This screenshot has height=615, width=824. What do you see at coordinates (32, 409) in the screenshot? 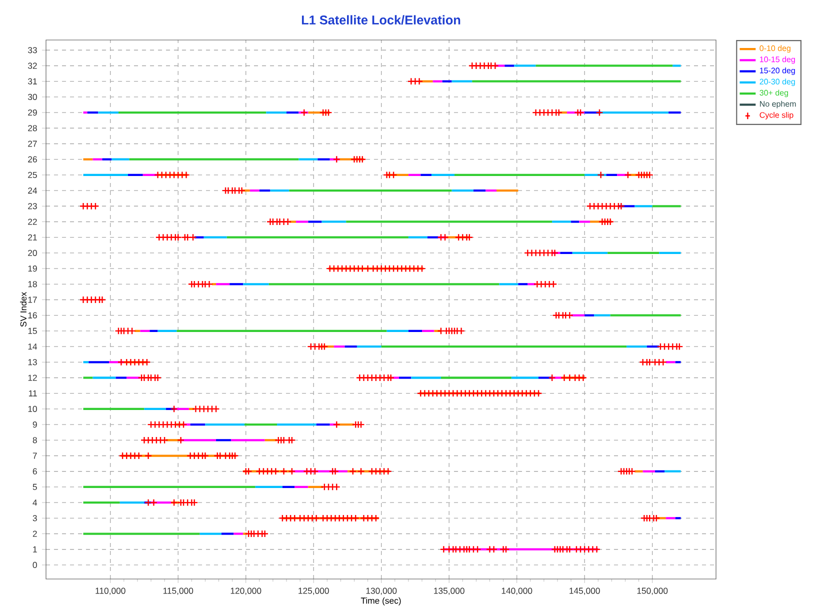
I see `y-tick-label: 10` at bounding box center [32, 409].